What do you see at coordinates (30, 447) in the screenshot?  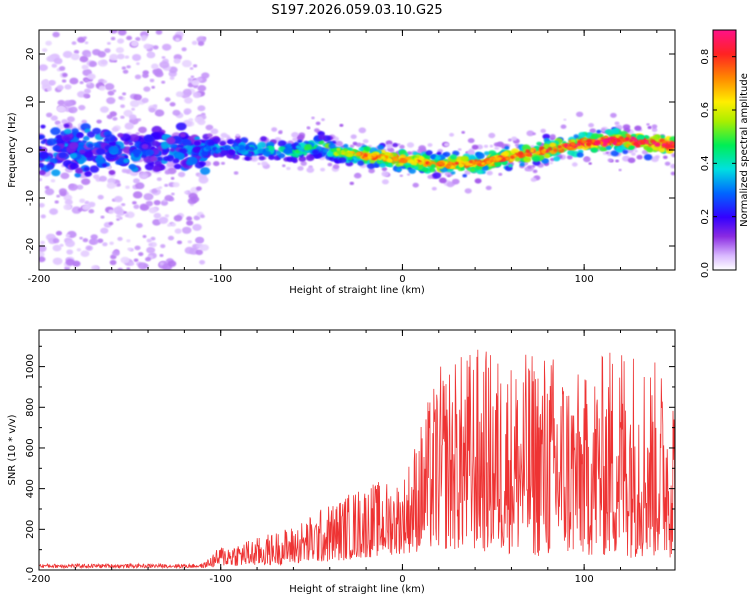 I see `y-tick-label: 600` at bounding box center [30, 447].